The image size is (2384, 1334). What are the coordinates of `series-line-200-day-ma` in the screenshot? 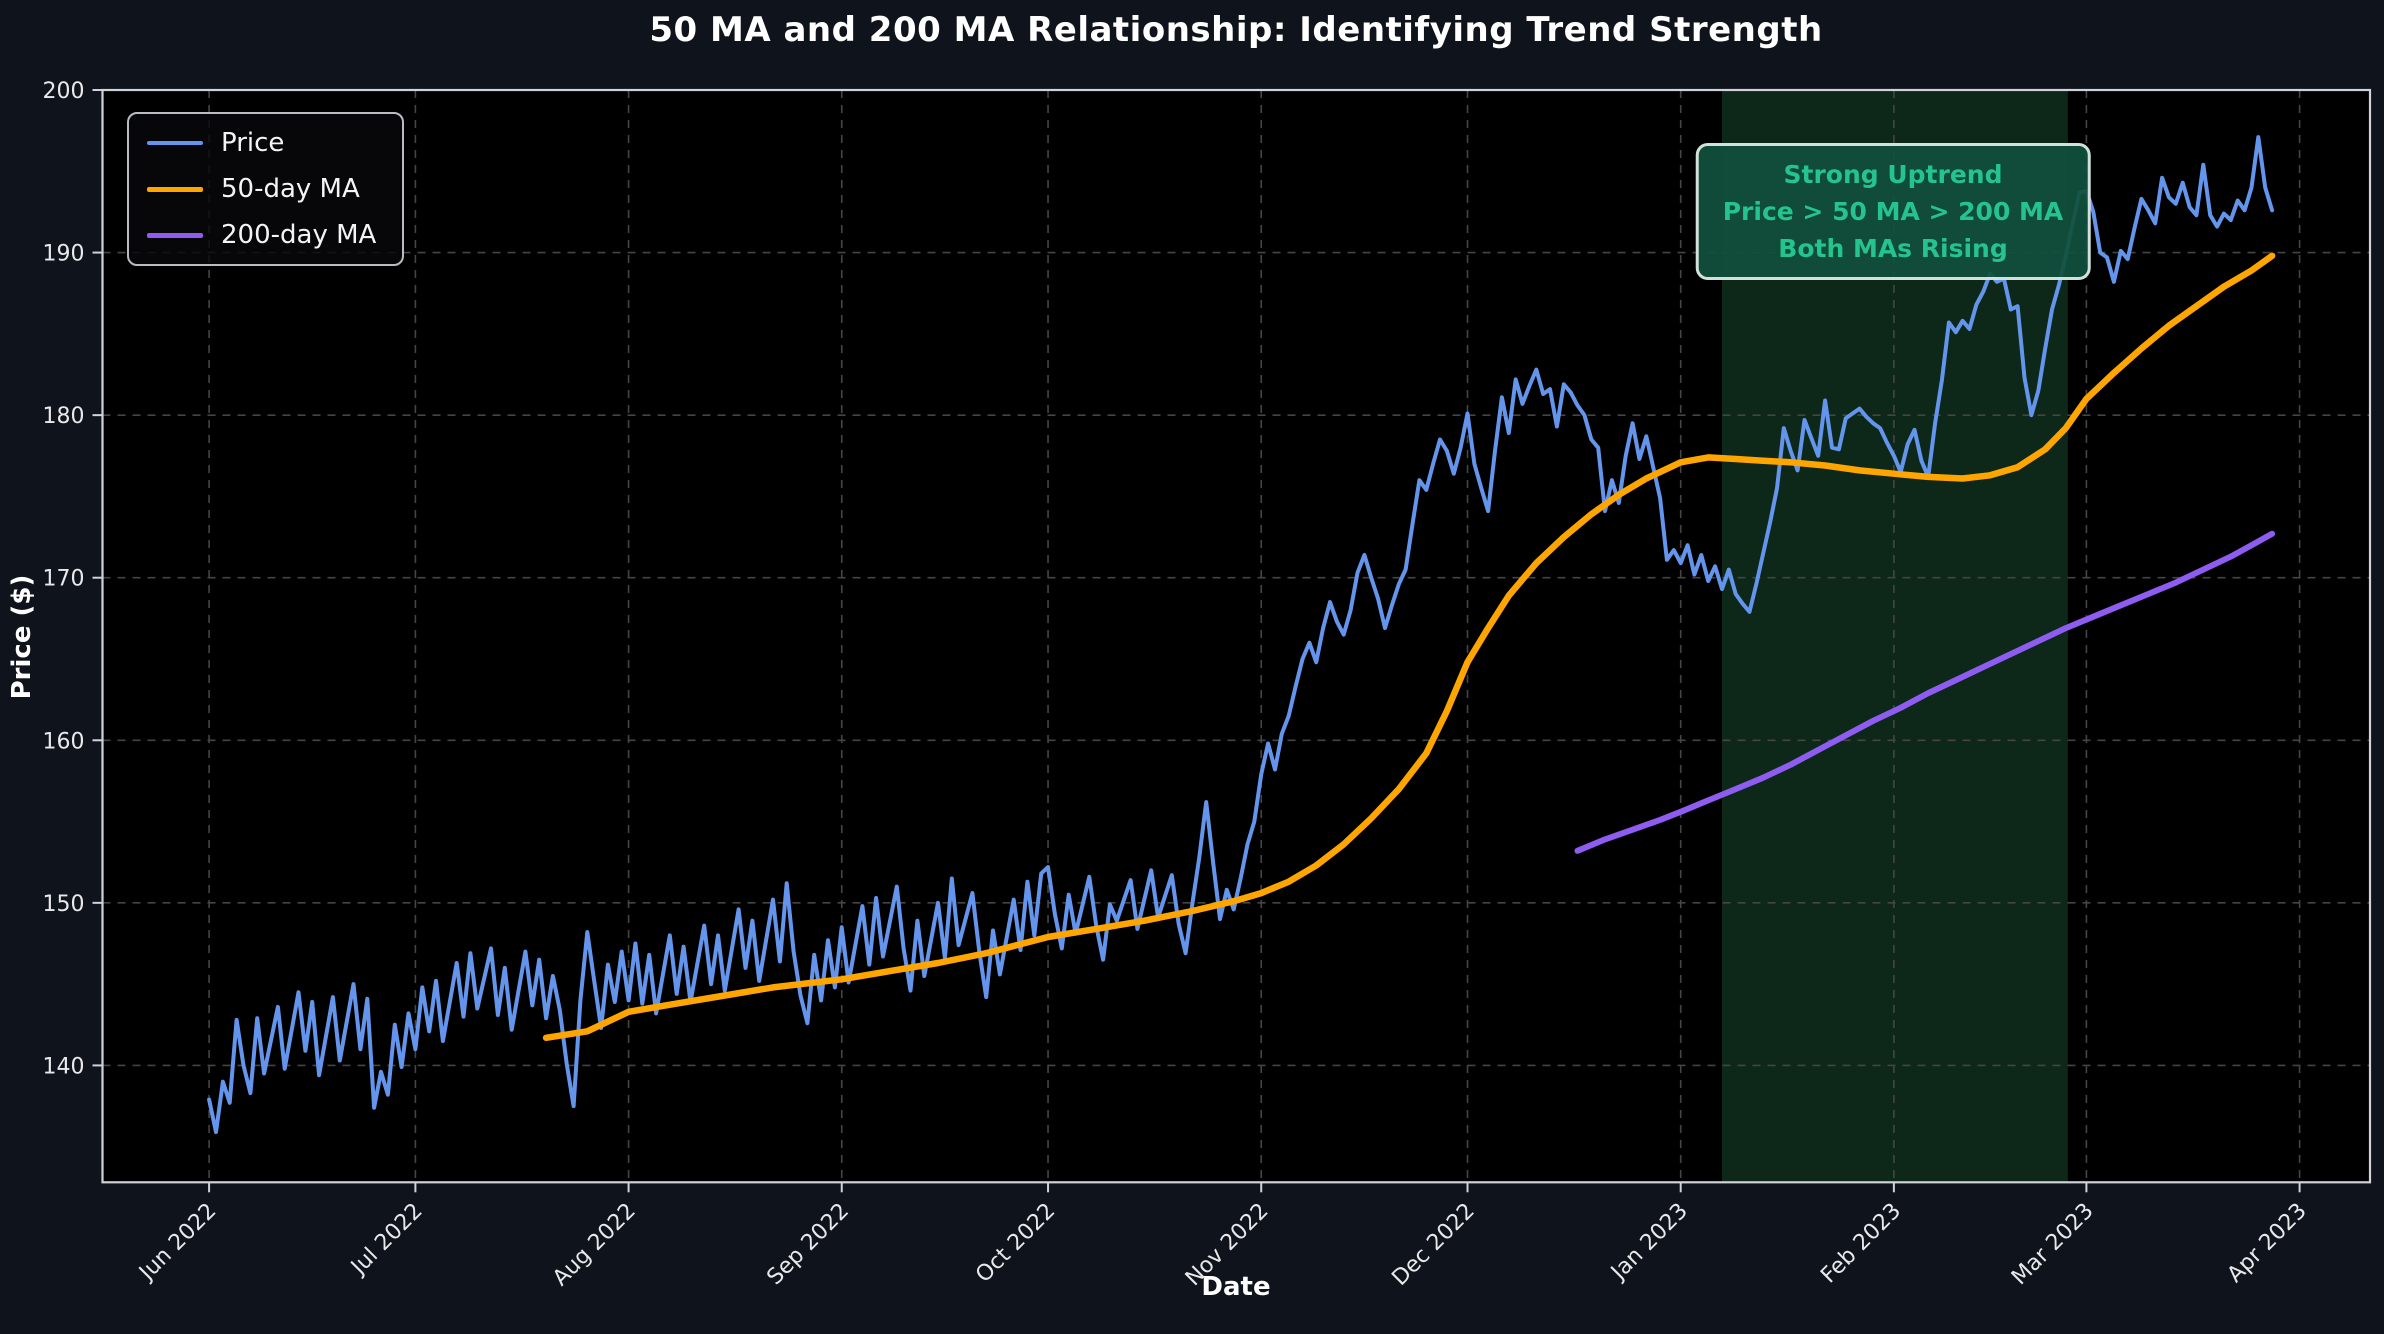 It's located at (1925, 692).